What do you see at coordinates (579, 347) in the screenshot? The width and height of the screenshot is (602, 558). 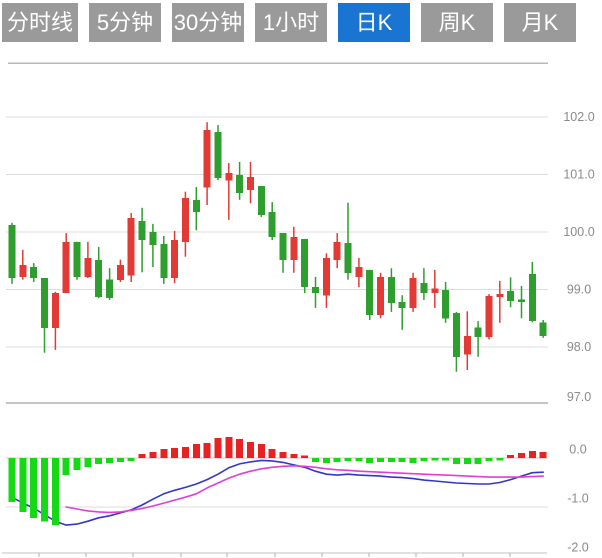 I see `price-axis-label: 98.0` at bounding box center [579, 347].